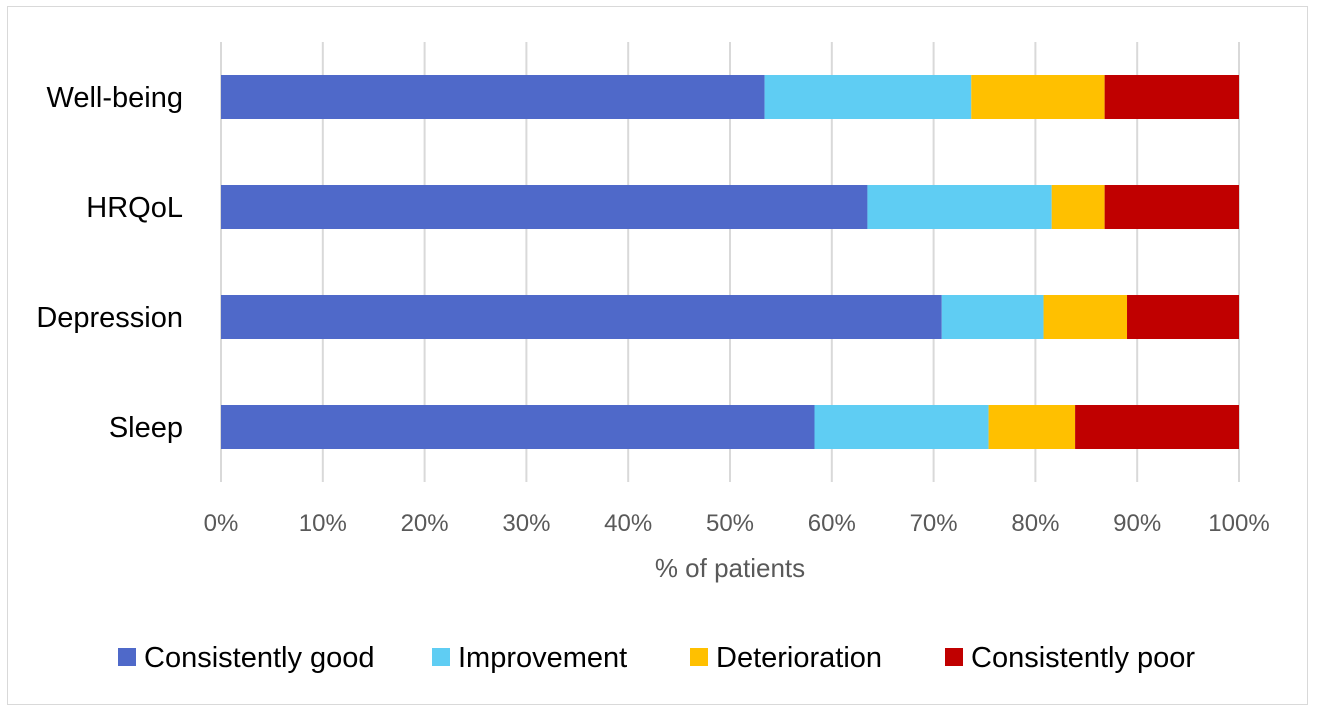 This screenshot has height=713, width=1317. Describe the element at coordinates (1238, 523) in the screenshot. I see `x-tick-label: 100%` at that location.